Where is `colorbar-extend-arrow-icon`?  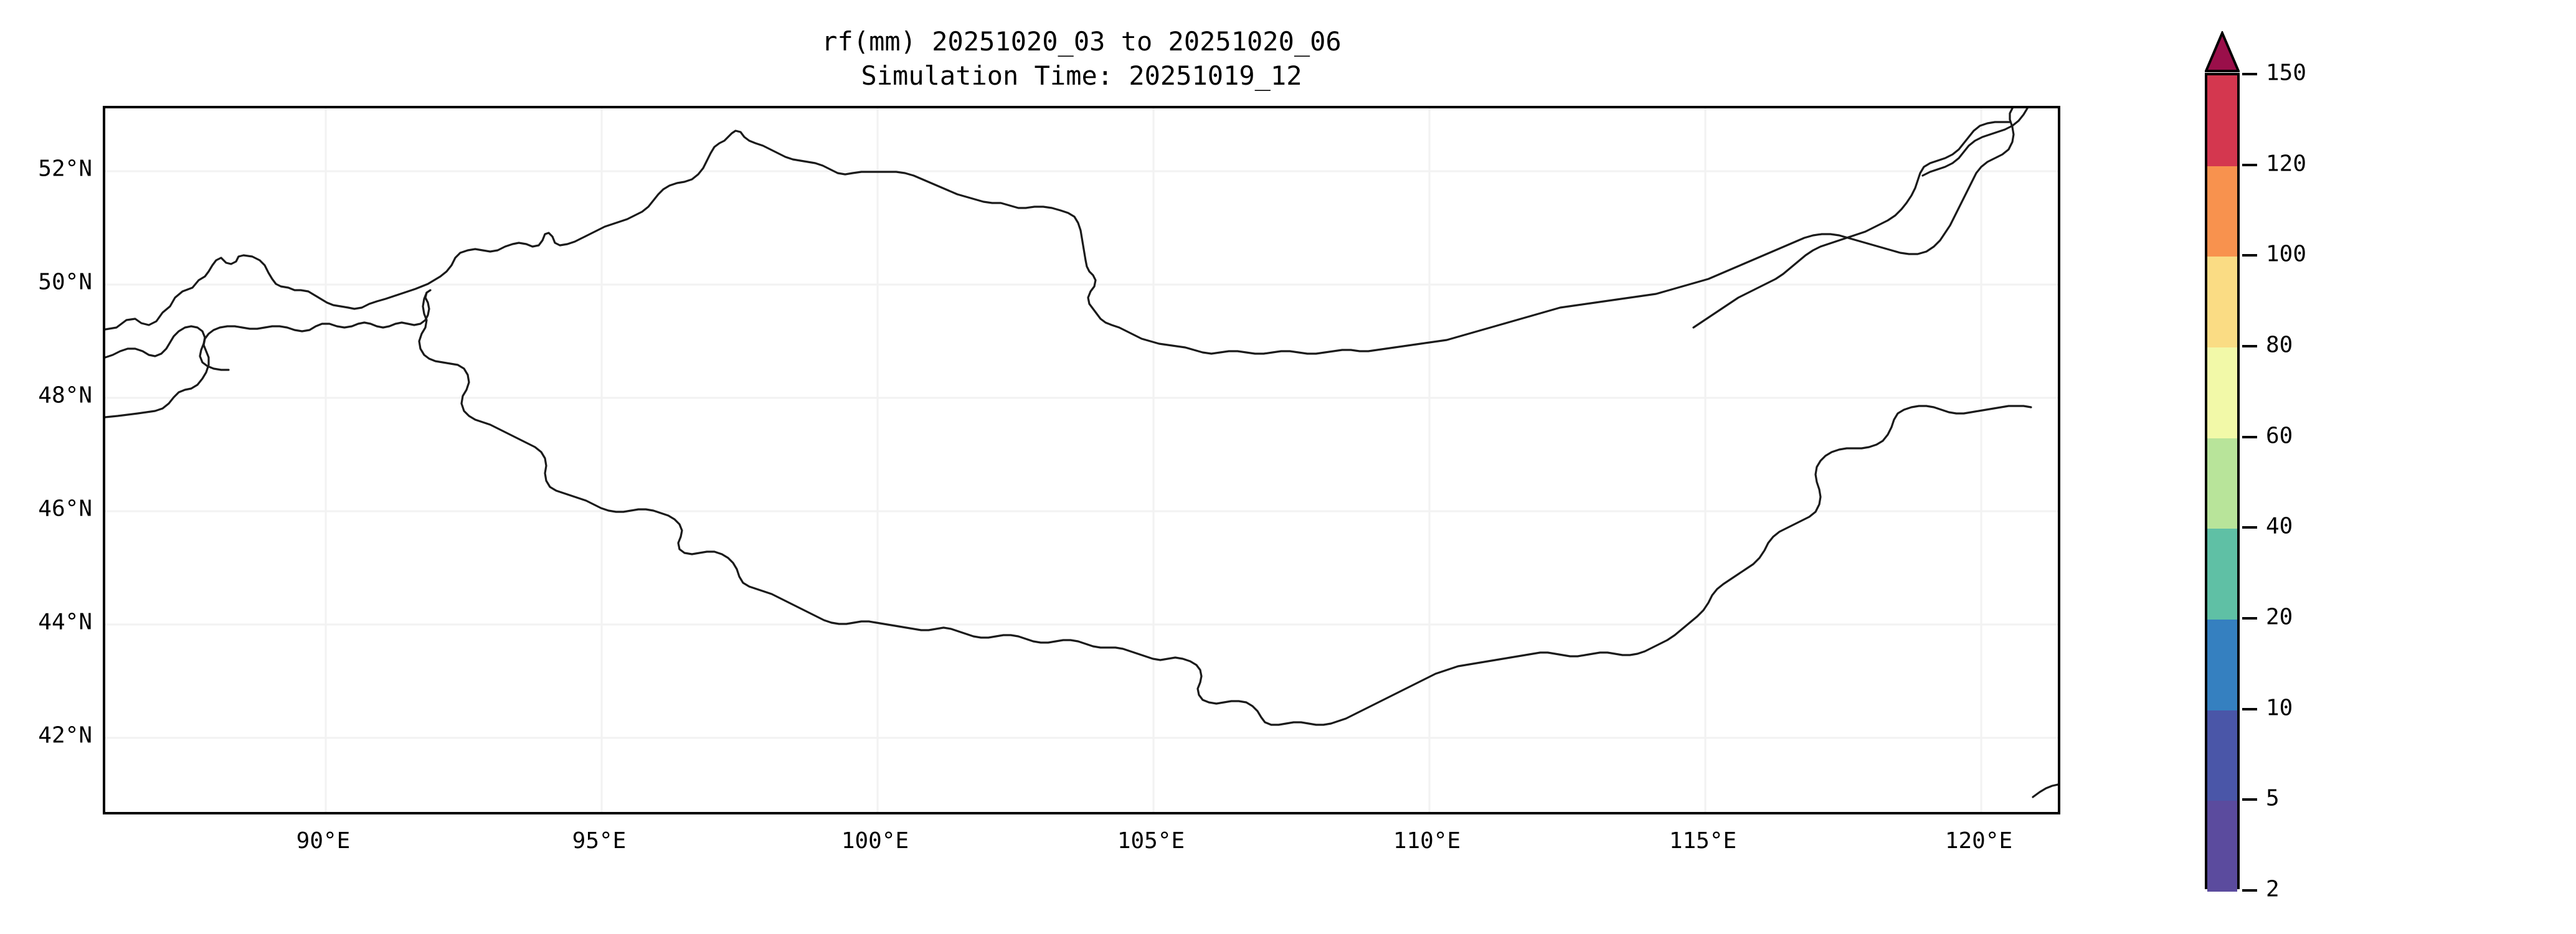
colorbar-extend-arrow-icon is located at coordinates (2222, 51).